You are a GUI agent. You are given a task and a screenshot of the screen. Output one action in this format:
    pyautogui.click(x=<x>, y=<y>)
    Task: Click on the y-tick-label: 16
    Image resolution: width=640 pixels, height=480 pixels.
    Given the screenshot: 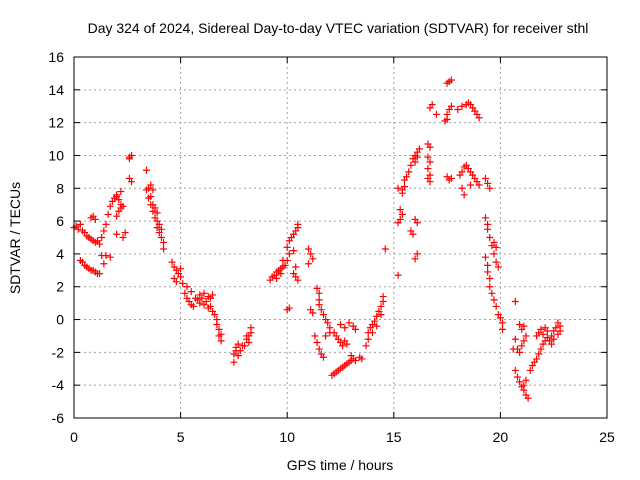 What is the action you would take?
    pyautogui.click(x=56, y=57)
    